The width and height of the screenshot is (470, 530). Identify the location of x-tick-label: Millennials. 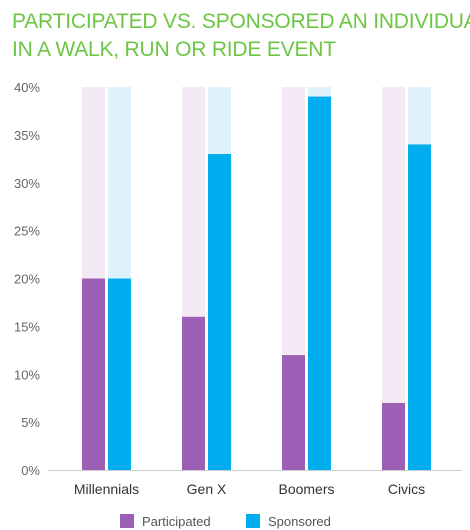
(106, 489).